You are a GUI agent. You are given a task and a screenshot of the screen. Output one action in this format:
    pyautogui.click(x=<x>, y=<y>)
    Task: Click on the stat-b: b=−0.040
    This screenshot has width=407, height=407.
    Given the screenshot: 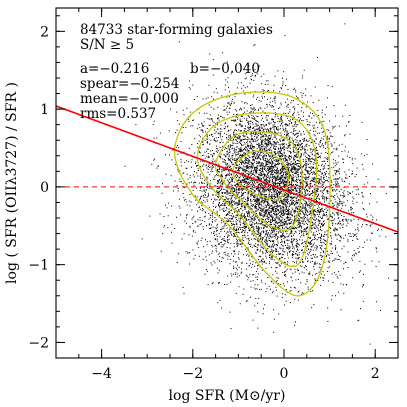 What is the action you would take?
    pyautogui.click(x=225, y=69)
    